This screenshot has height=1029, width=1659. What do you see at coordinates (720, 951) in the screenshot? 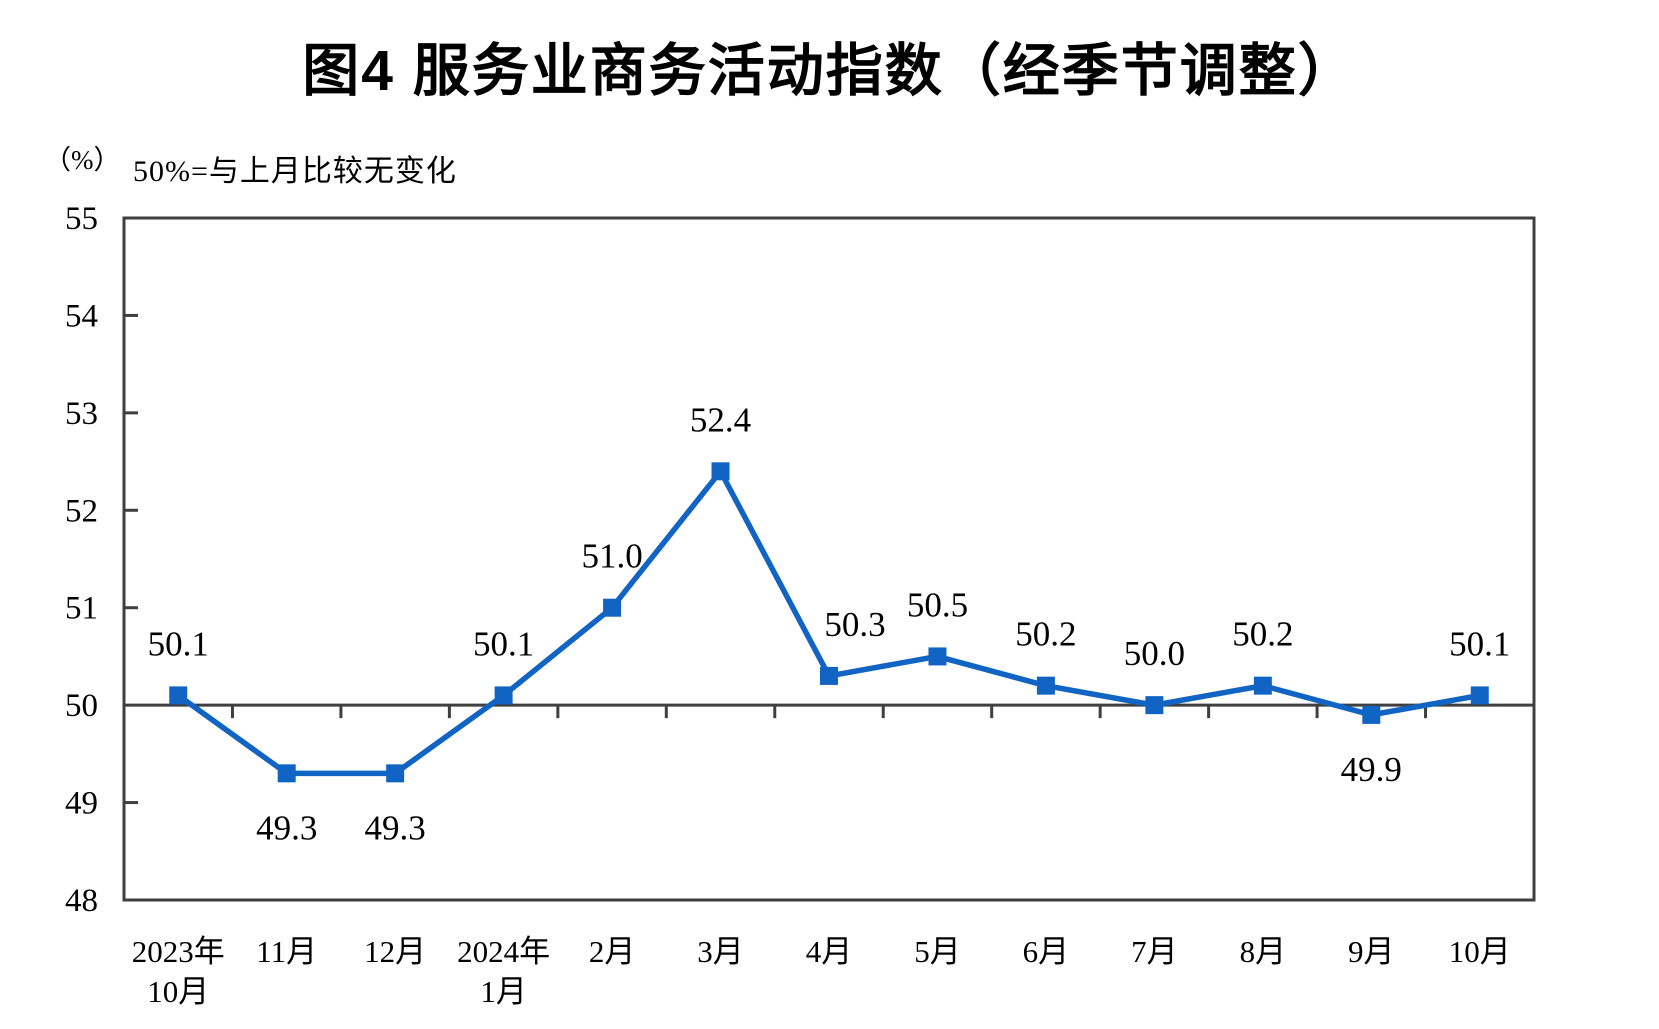
I see `x-axis-category-label: 3月` at bounding box center [720, 951].